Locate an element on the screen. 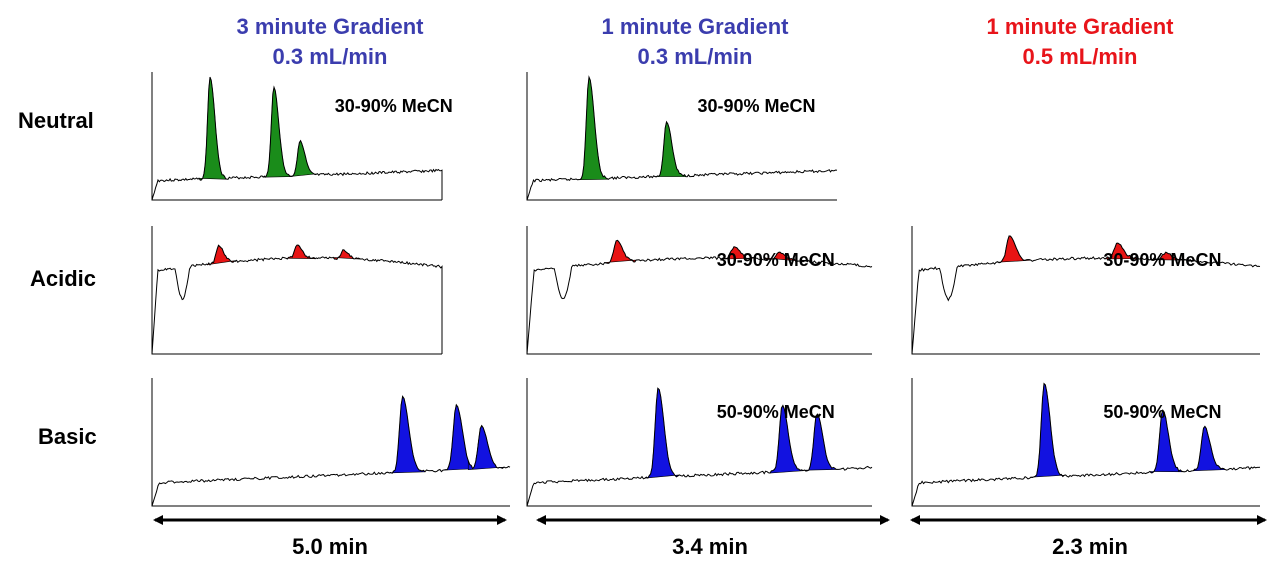  column-title-2: 1 minute Gradient 0.3 mL/min is located at coordinates (695, 42).